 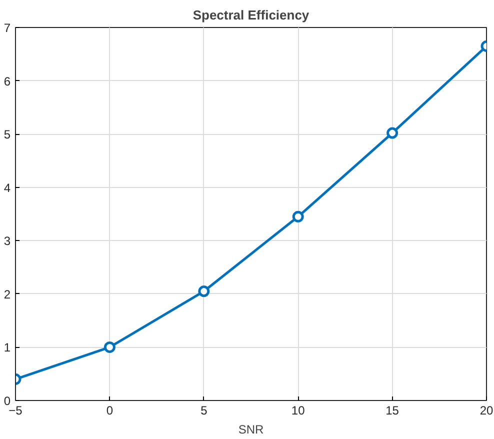 What do you see at coordinates (487, 411) in the screenshot?
I see `x-tick-label: 20` at bounding box center [487, 411].